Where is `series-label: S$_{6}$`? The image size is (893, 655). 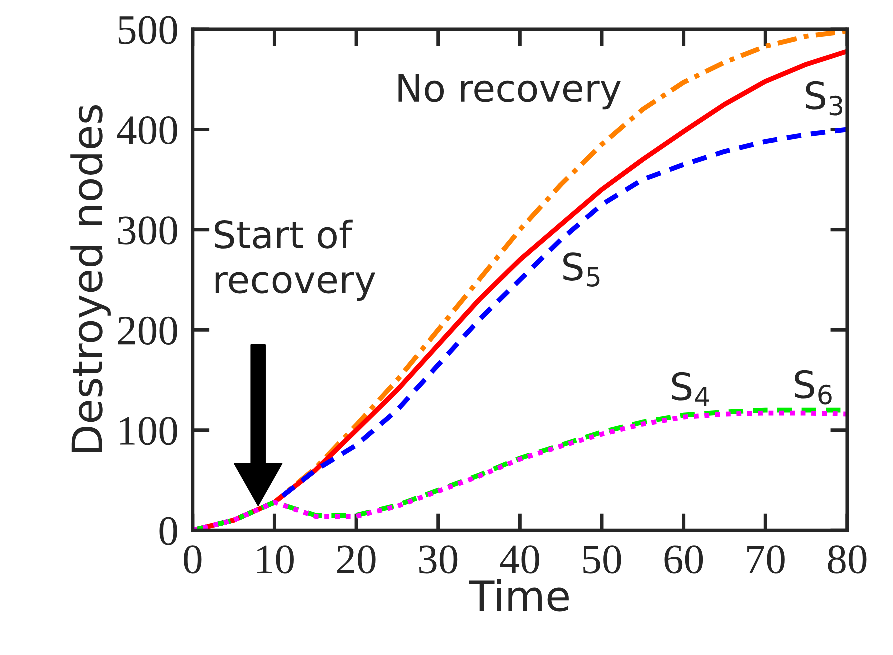 series-label: S$_{6}$ is located at coordinates (813, 387).